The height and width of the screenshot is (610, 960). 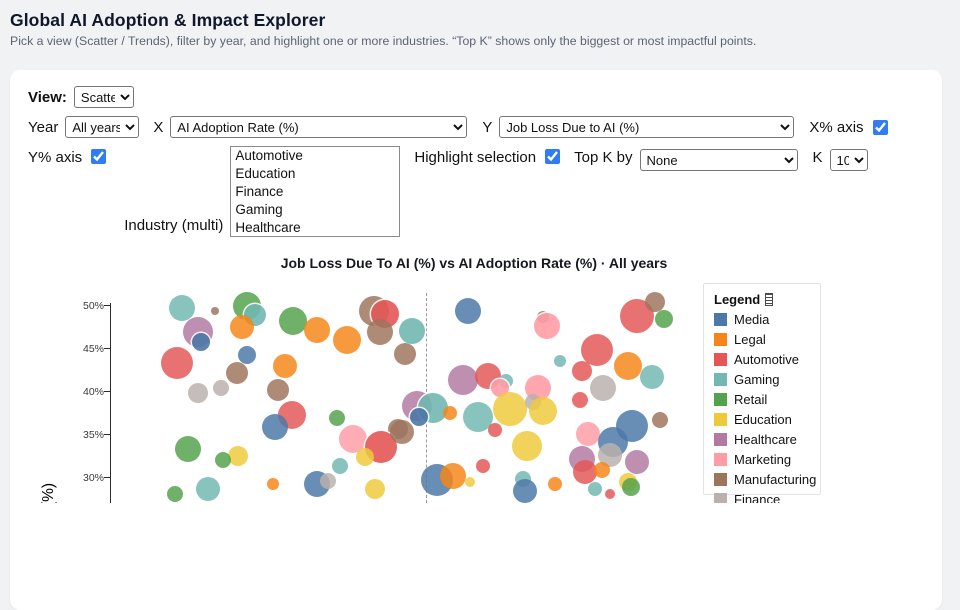 What do you see at coordinates (93, 349) in the screenshot?
I see `y-tick-label: 45%` at bounding box center [93, 349].